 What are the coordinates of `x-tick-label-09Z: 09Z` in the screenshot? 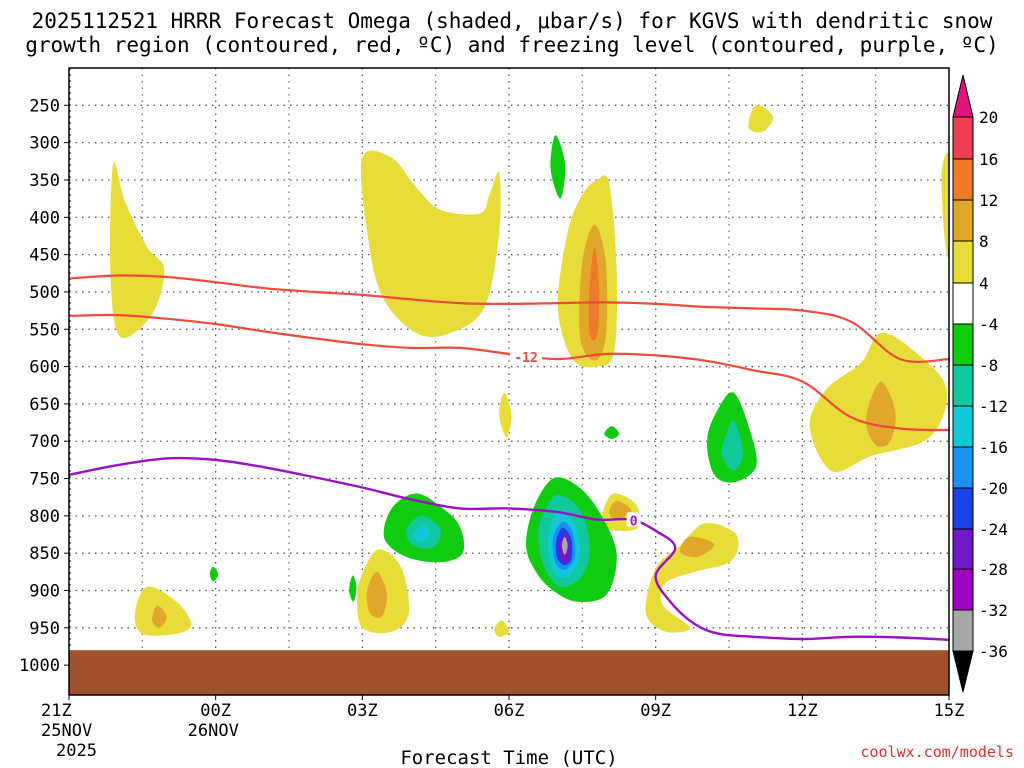 It's located at (655, 711).